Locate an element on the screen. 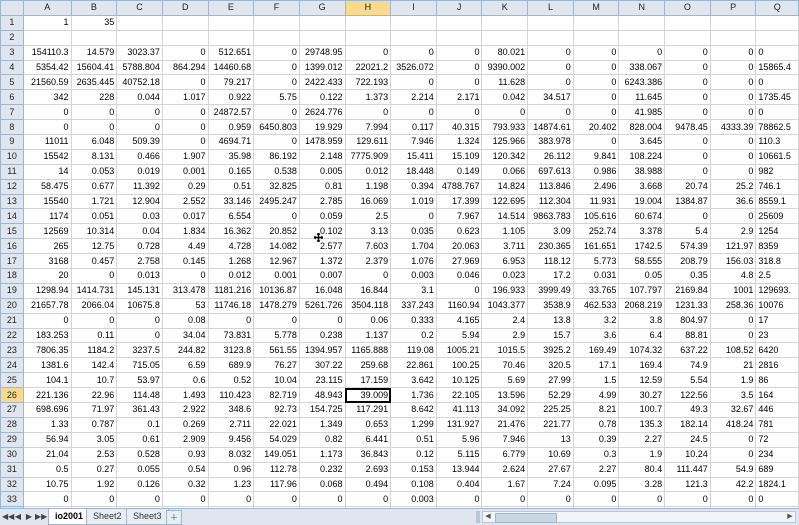 This screenshot has height=525, width=799. cell-d10: 1.907 is located at coordinates (185, 156).